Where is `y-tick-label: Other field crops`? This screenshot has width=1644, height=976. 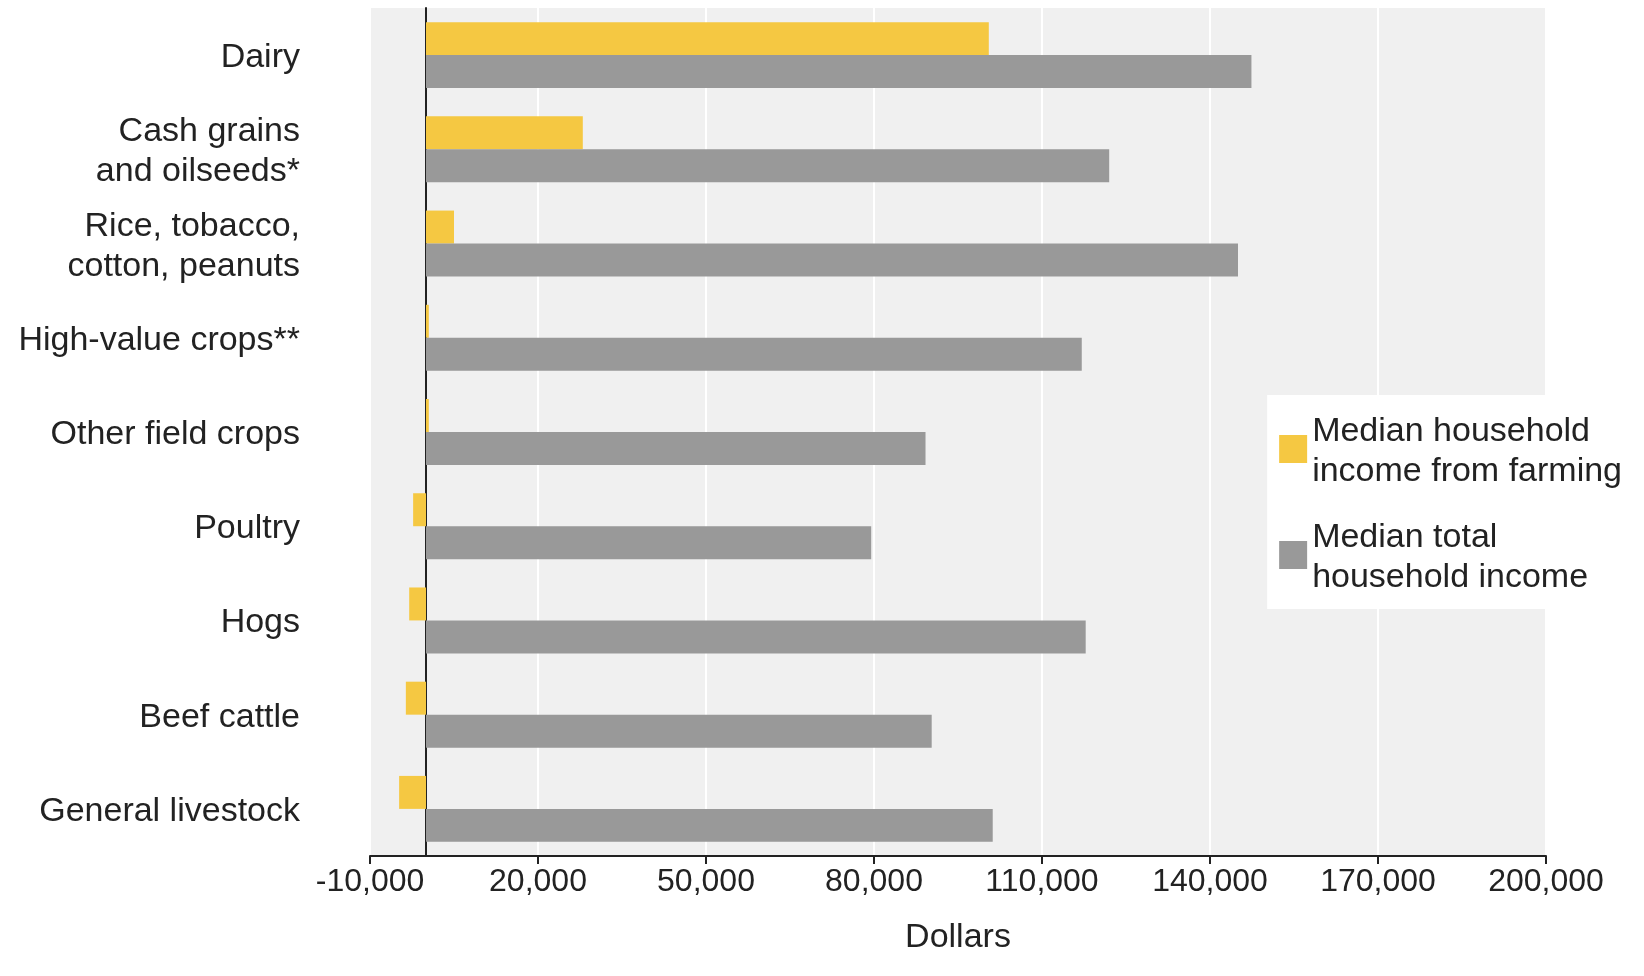
y-tick-label: Other field crops is located at coordinates (175, 432).